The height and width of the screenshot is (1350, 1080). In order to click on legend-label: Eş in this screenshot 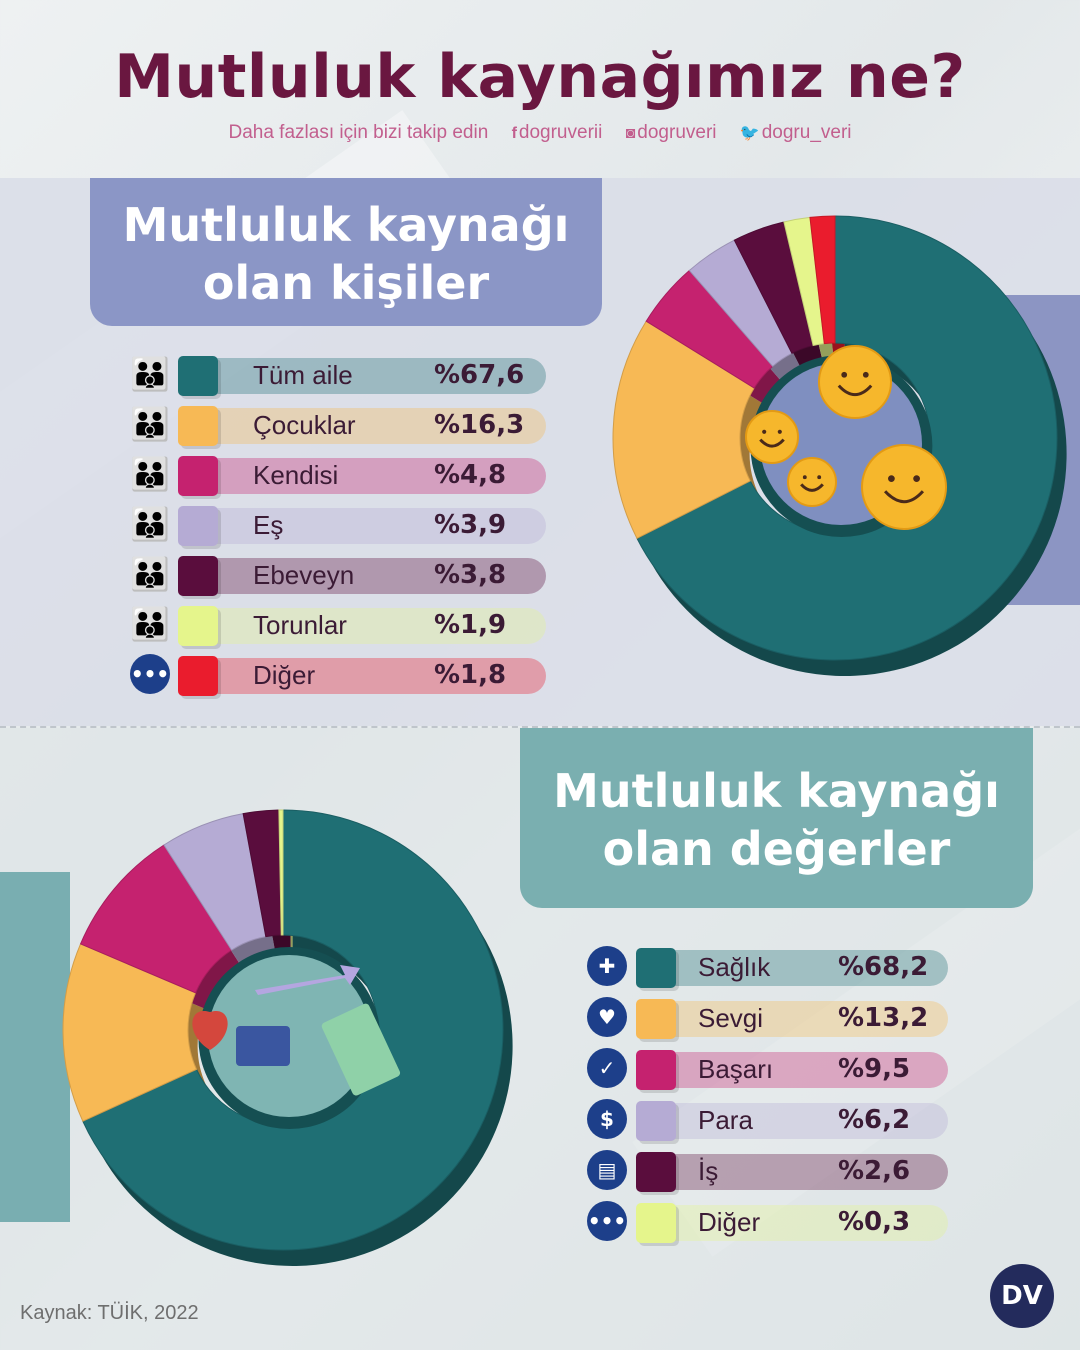, I will do `click(268, 525)`.